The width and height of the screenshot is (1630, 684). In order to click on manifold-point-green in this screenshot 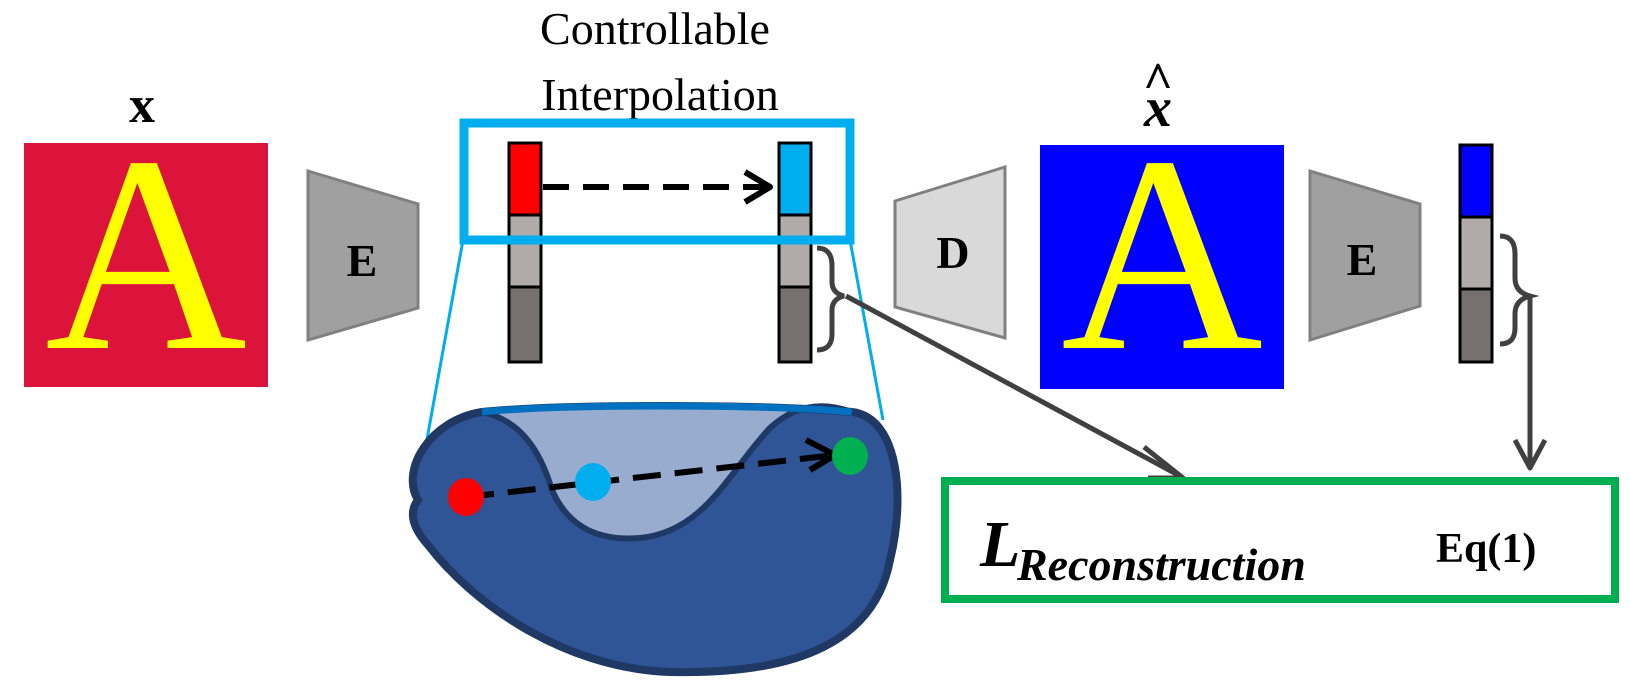, I will do `click(850, 456)`.